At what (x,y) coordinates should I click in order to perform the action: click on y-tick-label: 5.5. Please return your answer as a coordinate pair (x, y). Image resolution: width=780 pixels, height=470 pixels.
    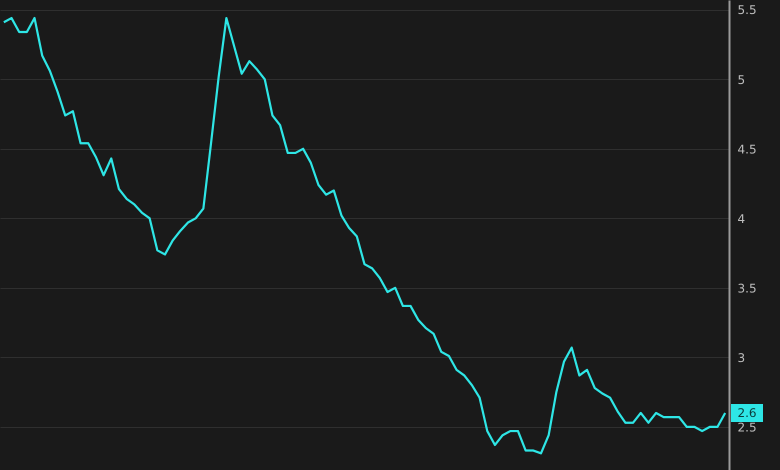
    Looking at the image, I should click on (747, 10).